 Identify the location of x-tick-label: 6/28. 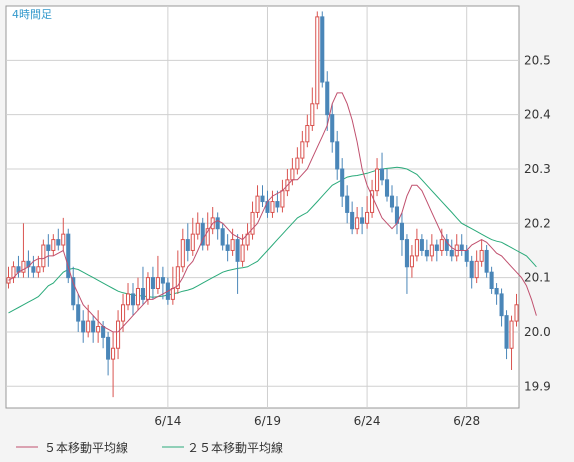
(466, 421).